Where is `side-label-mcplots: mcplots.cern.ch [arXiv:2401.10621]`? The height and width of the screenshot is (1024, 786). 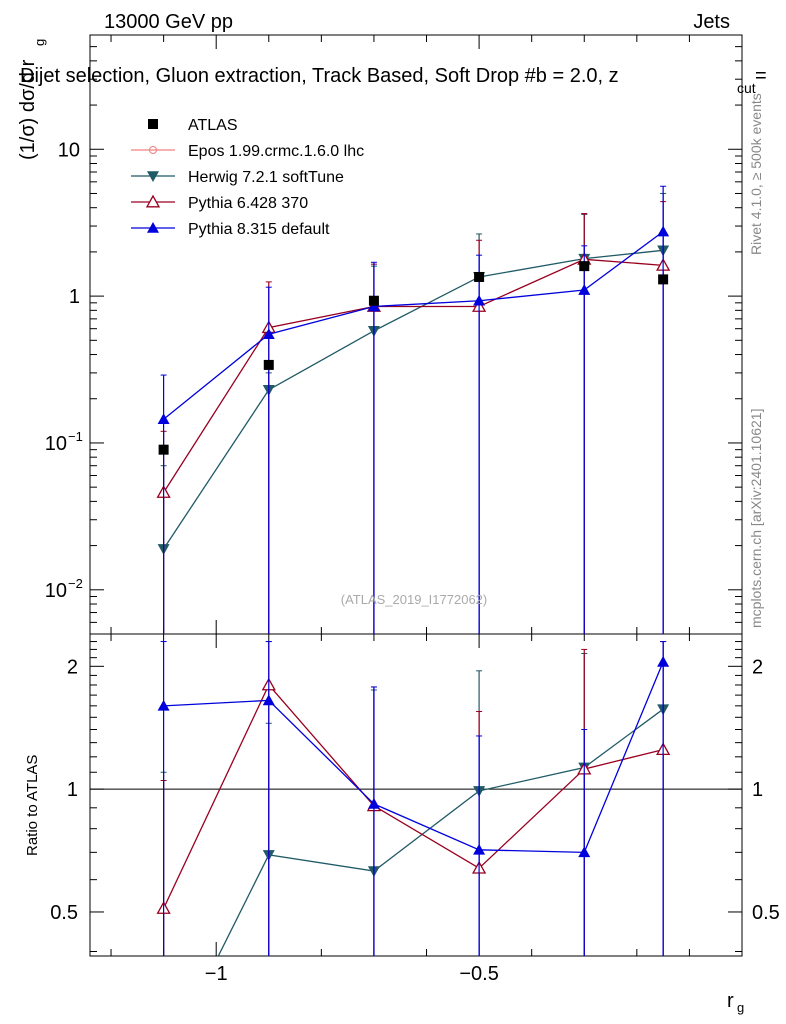 side-label-mcplots: mcplots.cern.ch [arXiv:2401.10621] is located at coordinates (756, 518).